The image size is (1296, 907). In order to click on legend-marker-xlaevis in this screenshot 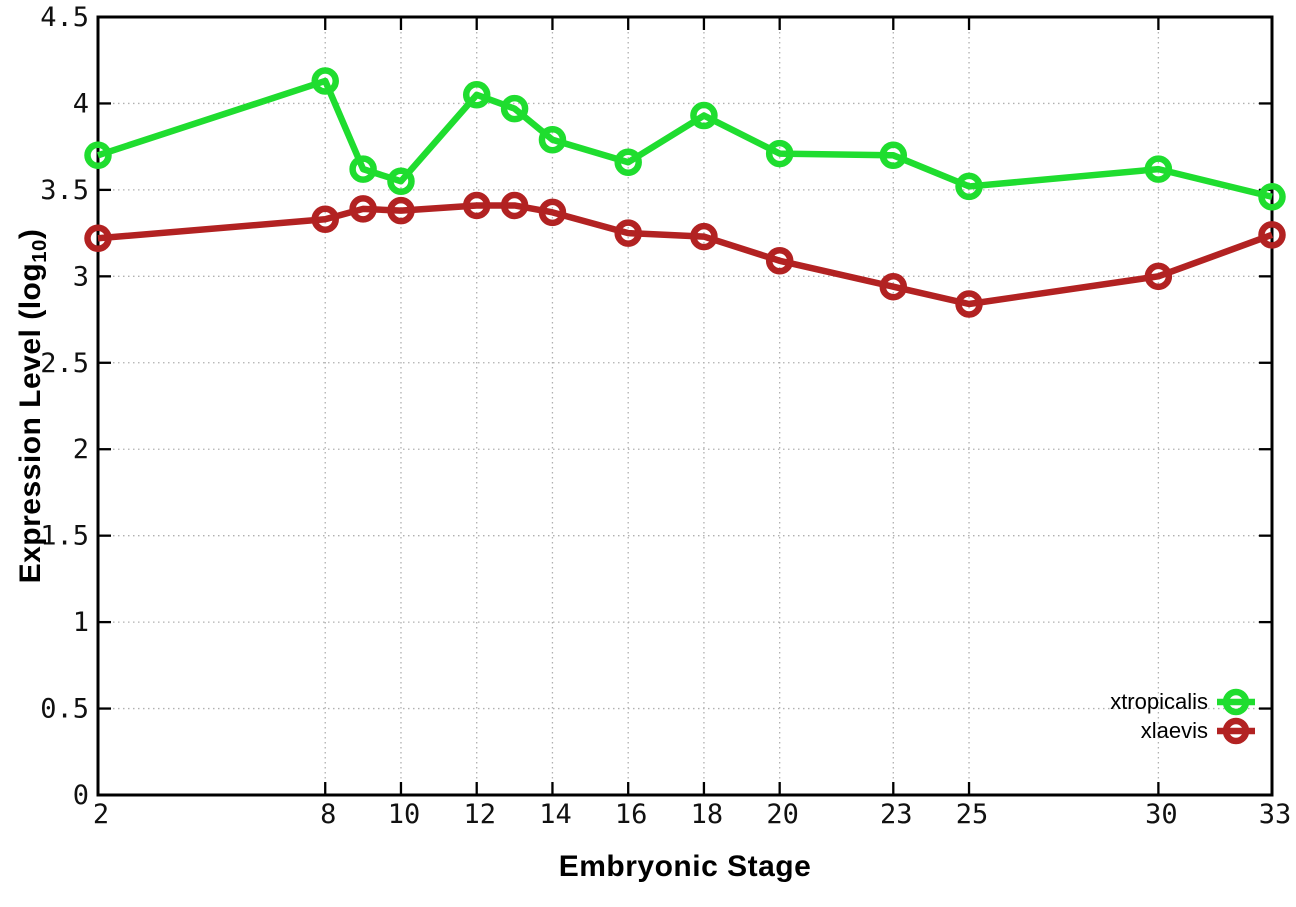, I will do `click(1236, 730)`.